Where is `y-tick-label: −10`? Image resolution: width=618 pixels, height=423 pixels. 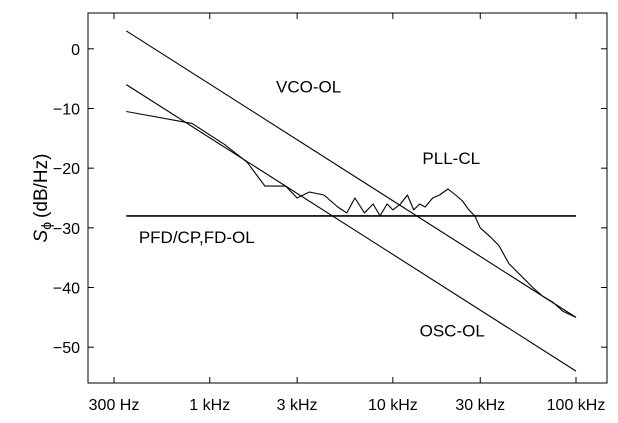 y-tick-label: −10 is located at coordinates (66, 109).